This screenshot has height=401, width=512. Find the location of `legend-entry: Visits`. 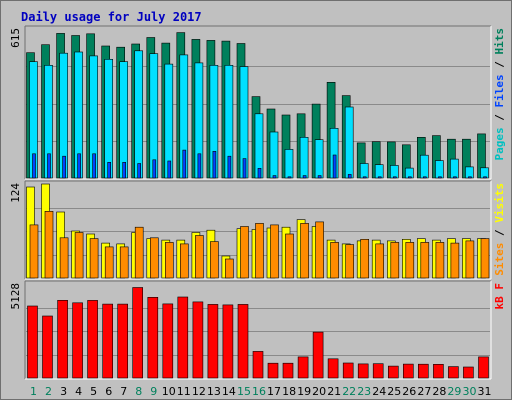

legend-entry: Visits is located at coordinates (499, 203).